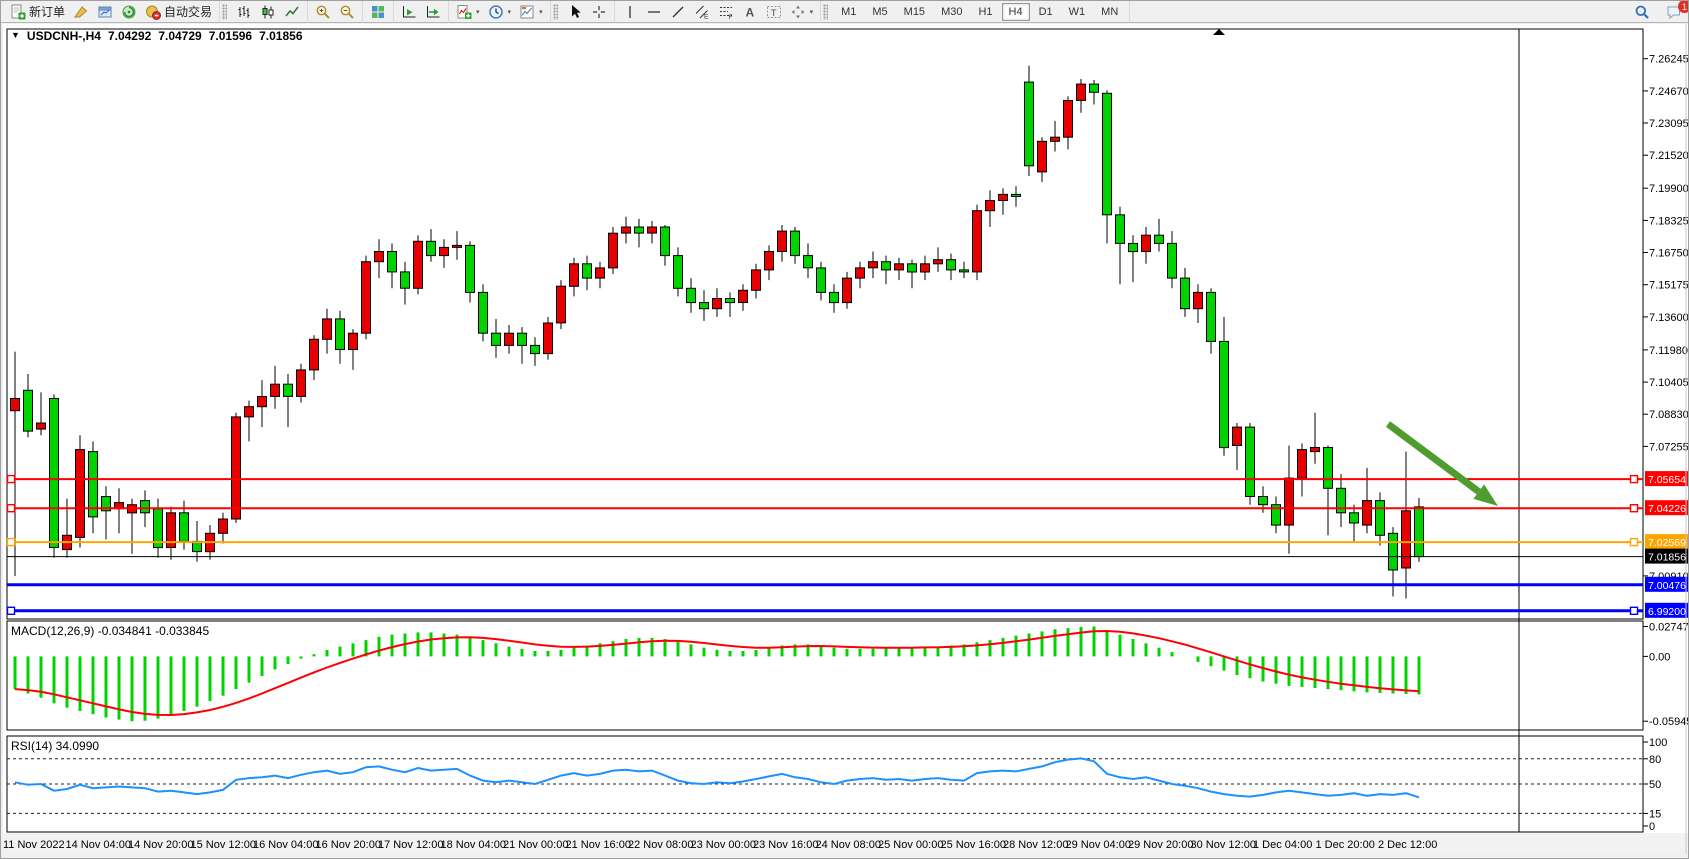 The image size is (1689, 859). What do you see at coordinates (599, 12) in the screenshot?
I see `crosshair-button` at bounding box center [599, 12].